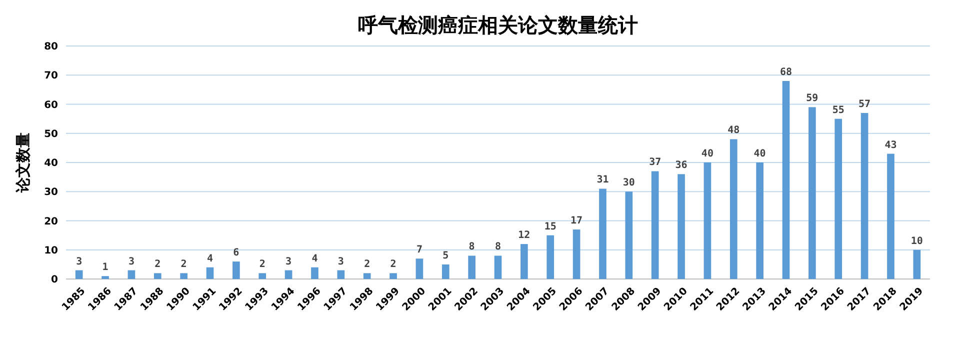 The image size is (958, 349). Describe the element at coordinates (23, 163) in the screenshot. I see `y-axis-title: 论文数量` at that location.